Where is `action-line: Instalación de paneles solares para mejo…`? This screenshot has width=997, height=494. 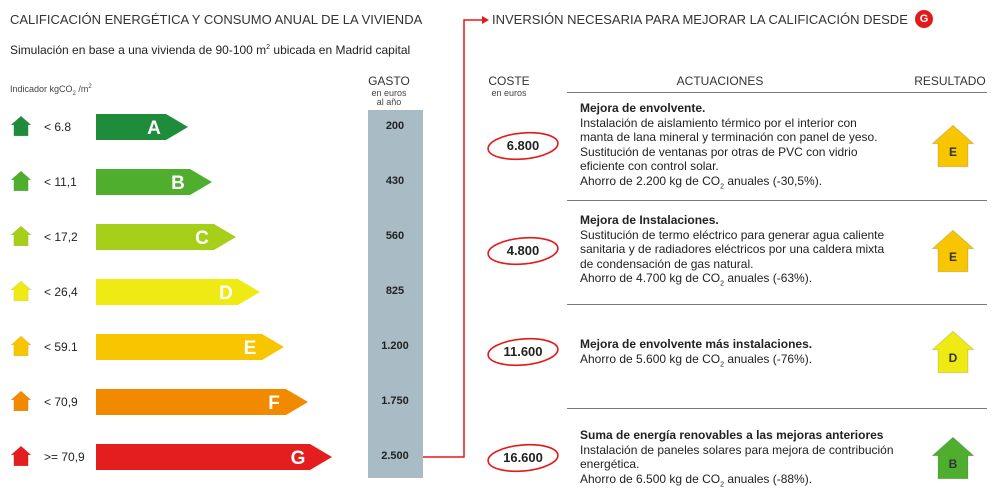 action-line: Instalación de paneles solares para mejo… is located at coordinates (737, 449).